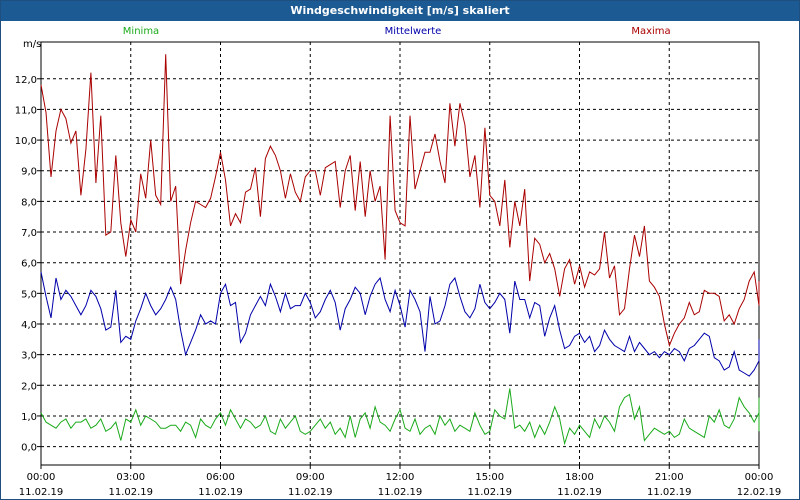 Image resolution: width=800 pixels, height=500 pixels. I want to click on series-minima-line, so click(400, 417).